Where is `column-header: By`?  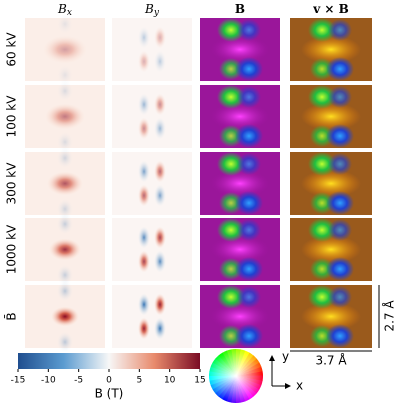
column-header: By is located at coordinates (152, 10).